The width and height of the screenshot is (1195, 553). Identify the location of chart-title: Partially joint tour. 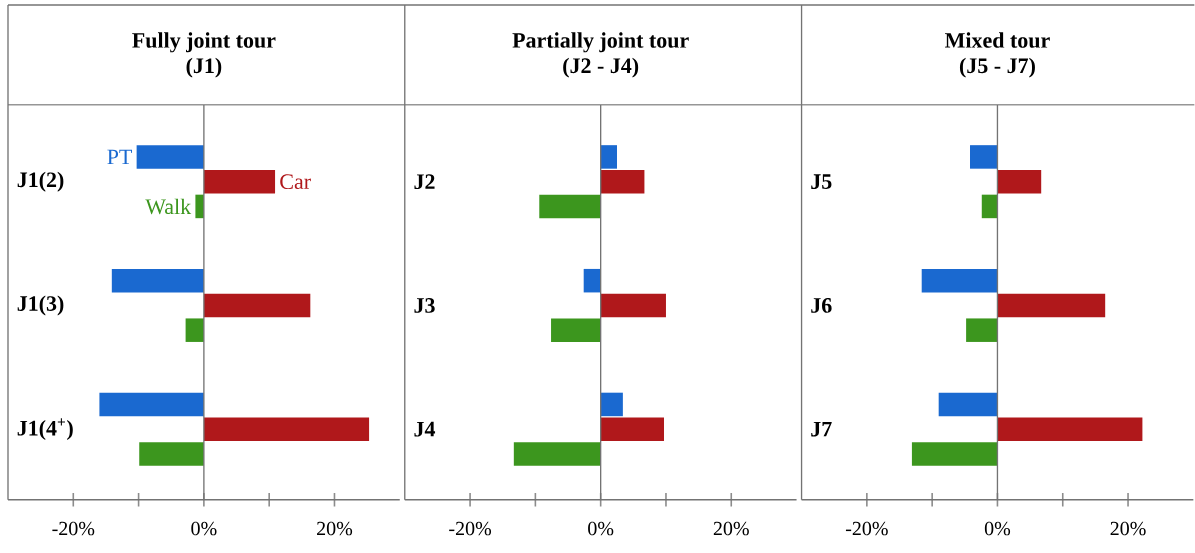
(600, 42).